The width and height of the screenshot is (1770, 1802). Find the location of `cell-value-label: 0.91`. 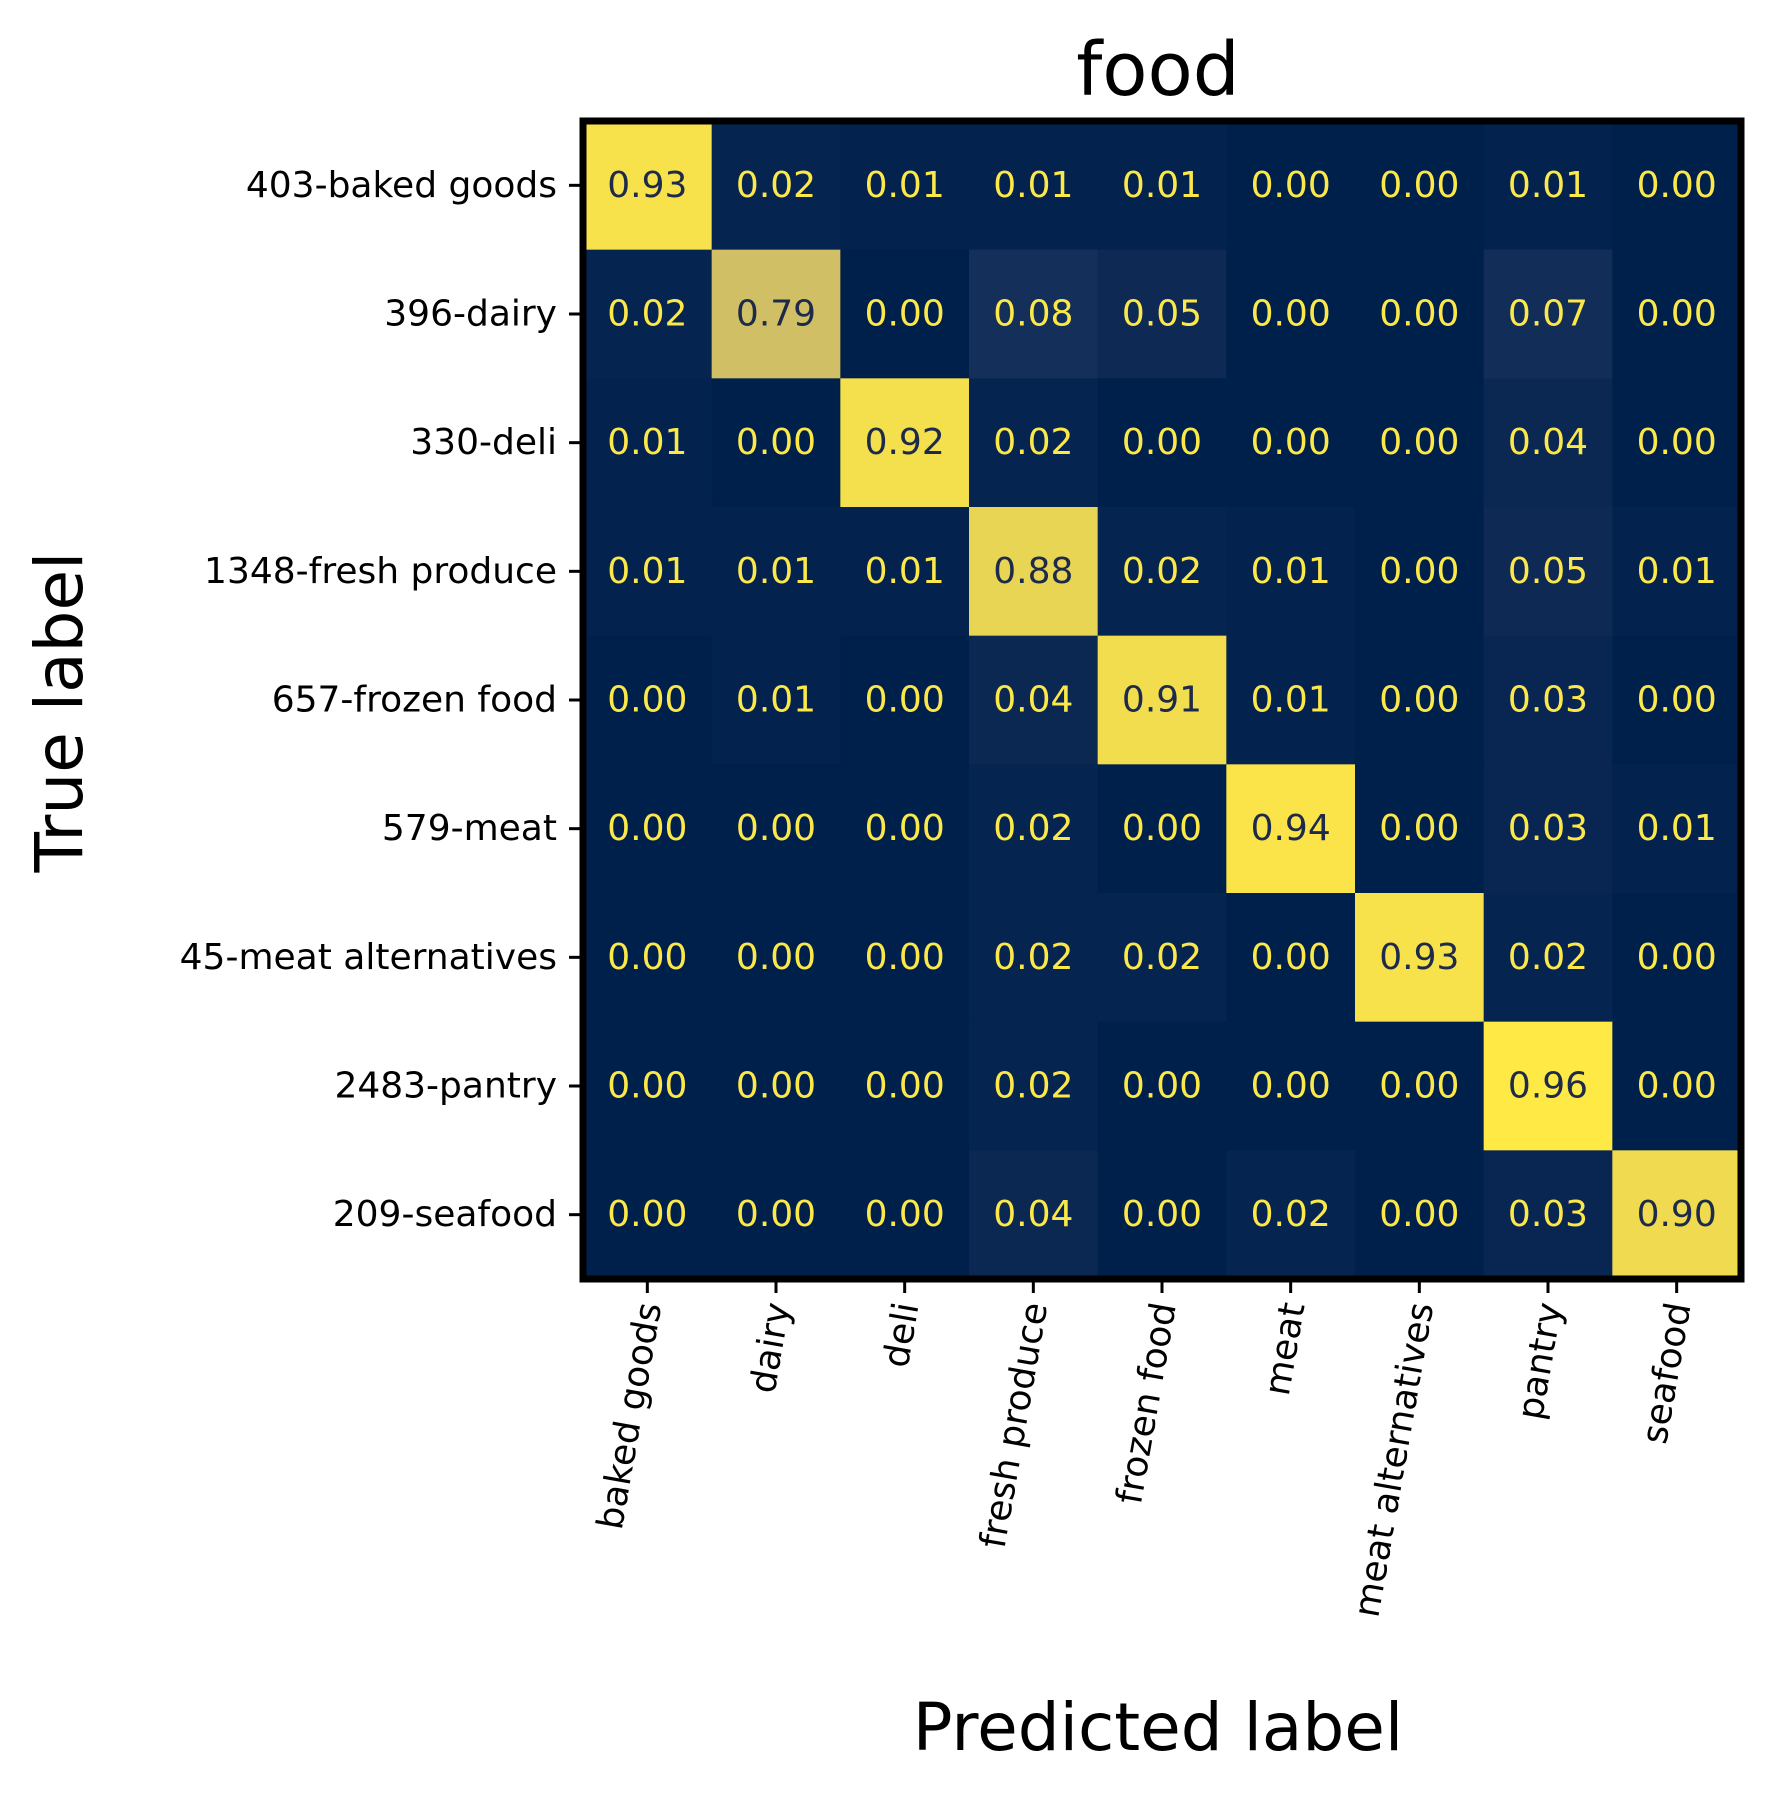

cell-value-label: 0.91 is located at coordinates (1162, 700).